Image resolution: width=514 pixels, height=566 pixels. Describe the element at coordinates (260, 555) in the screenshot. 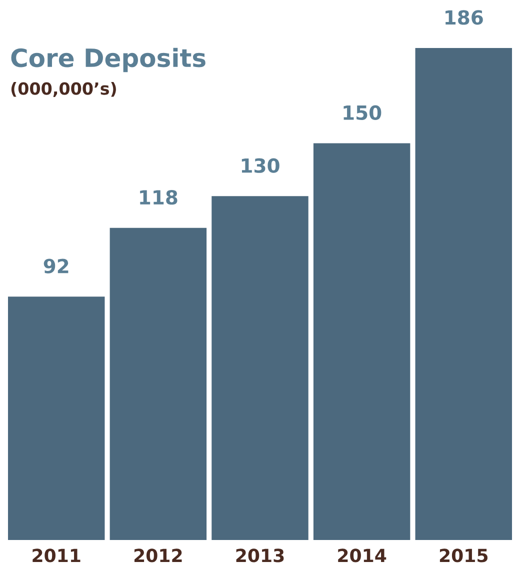

I see `x-tick-label: 2013` at that location.